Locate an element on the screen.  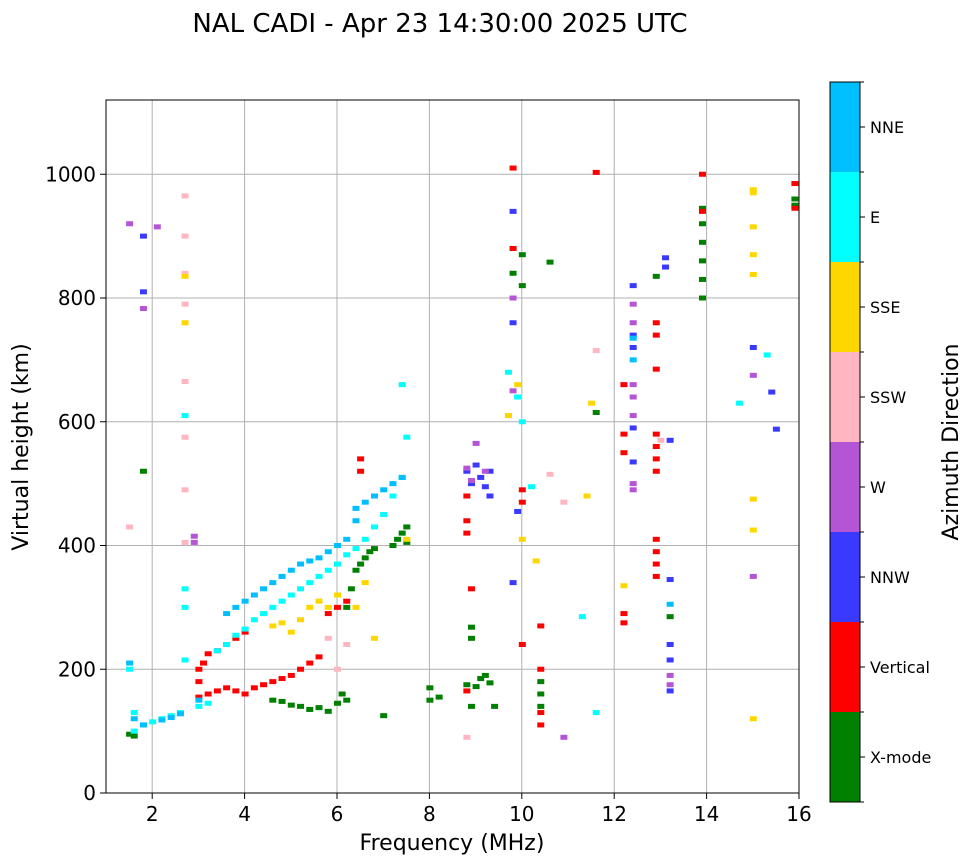
x-tick-label: 6 is located at coordinates (337, 814).